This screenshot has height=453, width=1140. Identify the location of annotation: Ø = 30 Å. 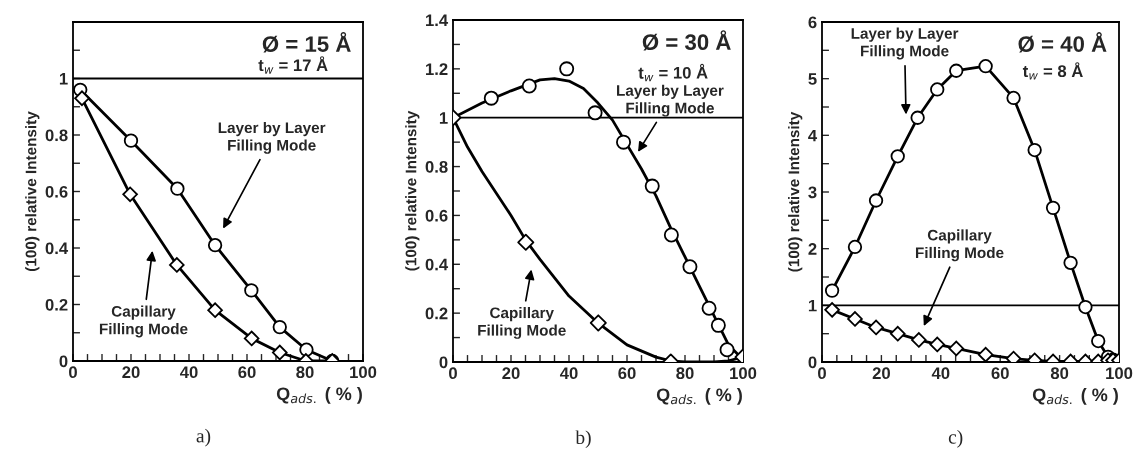
(686, 40).